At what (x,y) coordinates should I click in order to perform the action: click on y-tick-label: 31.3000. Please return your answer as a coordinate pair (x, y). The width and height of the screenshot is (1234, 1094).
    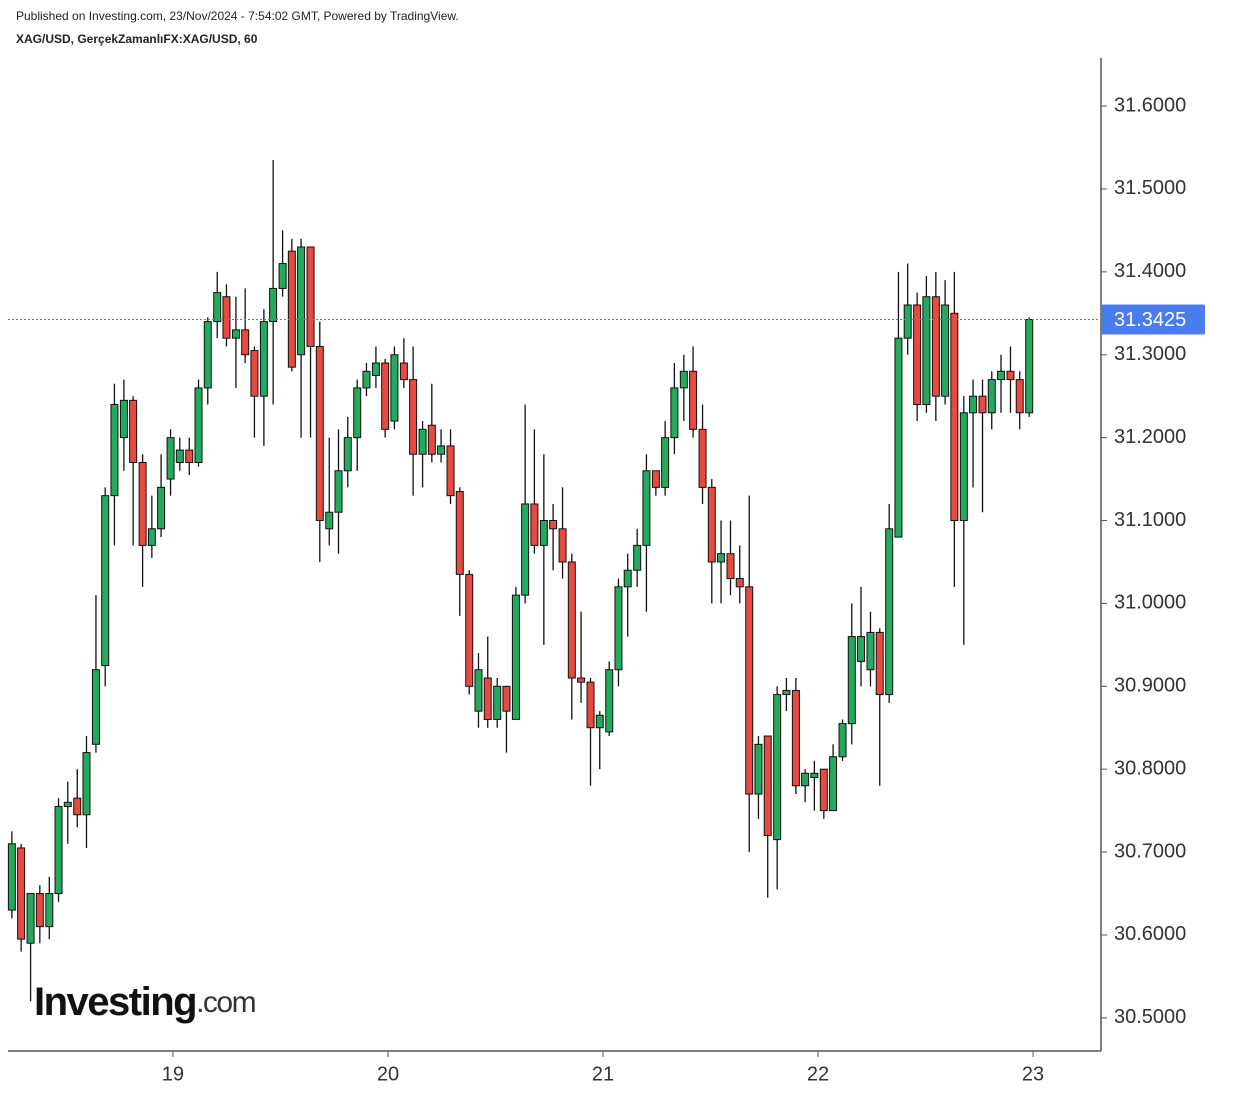
    Looking at the image, I should click on (1150, 354).